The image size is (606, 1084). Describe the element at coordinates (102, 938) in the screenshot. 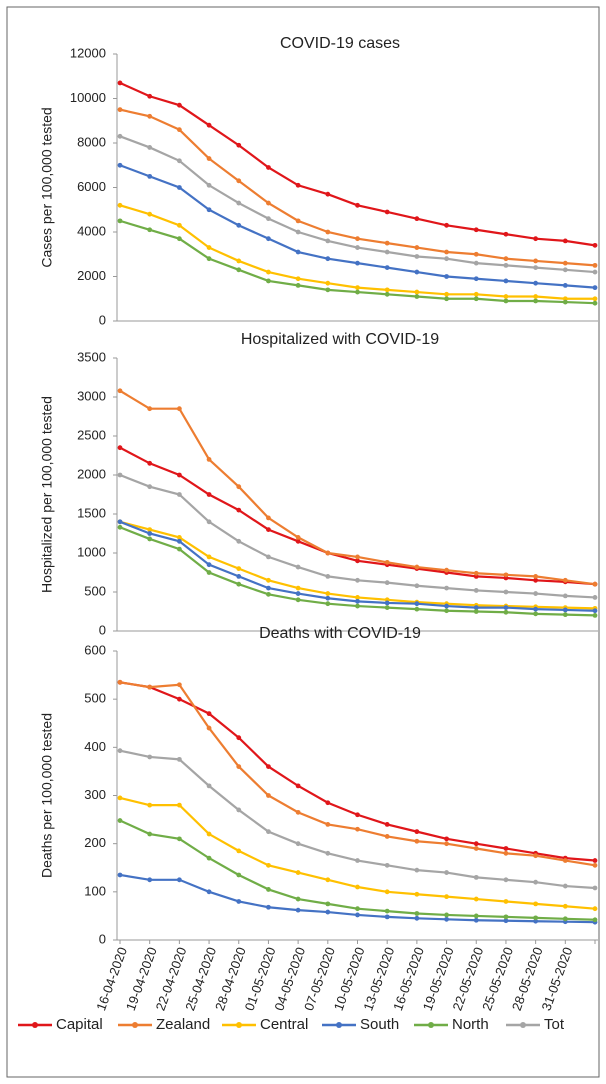

I see `y-tick-label: 0` at that location.